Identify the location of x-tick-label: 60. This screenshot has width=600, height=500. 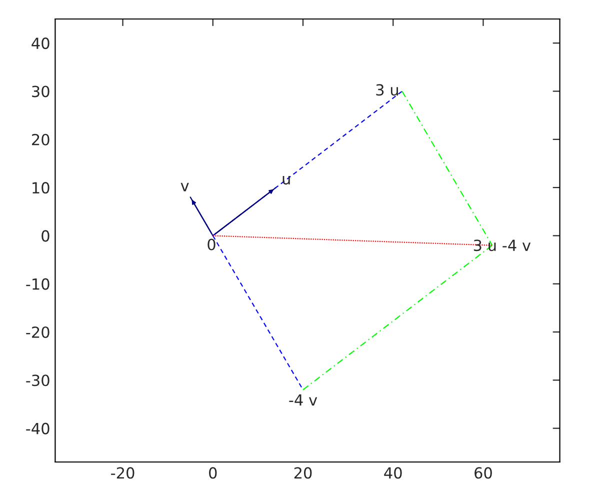
(483, 473).